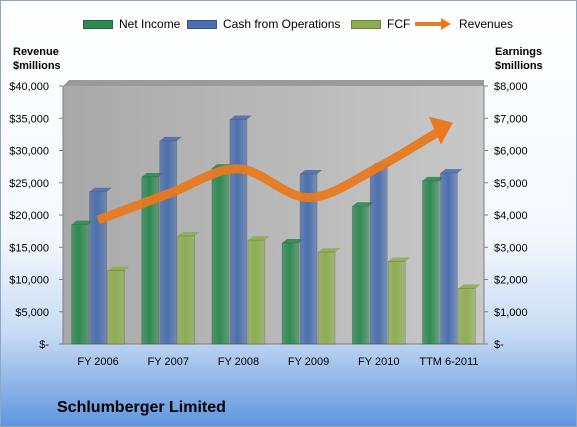  I want to click on legend-swatch-fcf, so click(366, 24).